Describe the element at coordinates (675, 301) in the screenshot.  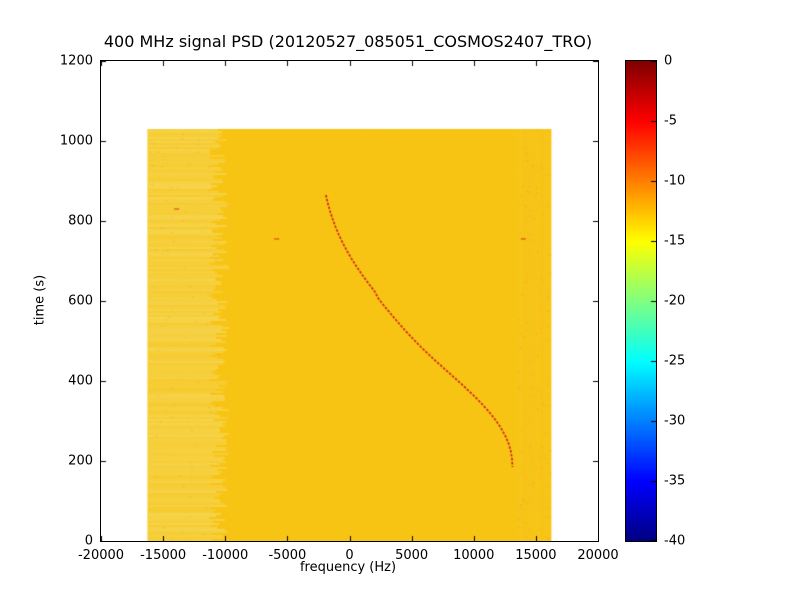
I see `colorbar-tick-label: -20` at that location.